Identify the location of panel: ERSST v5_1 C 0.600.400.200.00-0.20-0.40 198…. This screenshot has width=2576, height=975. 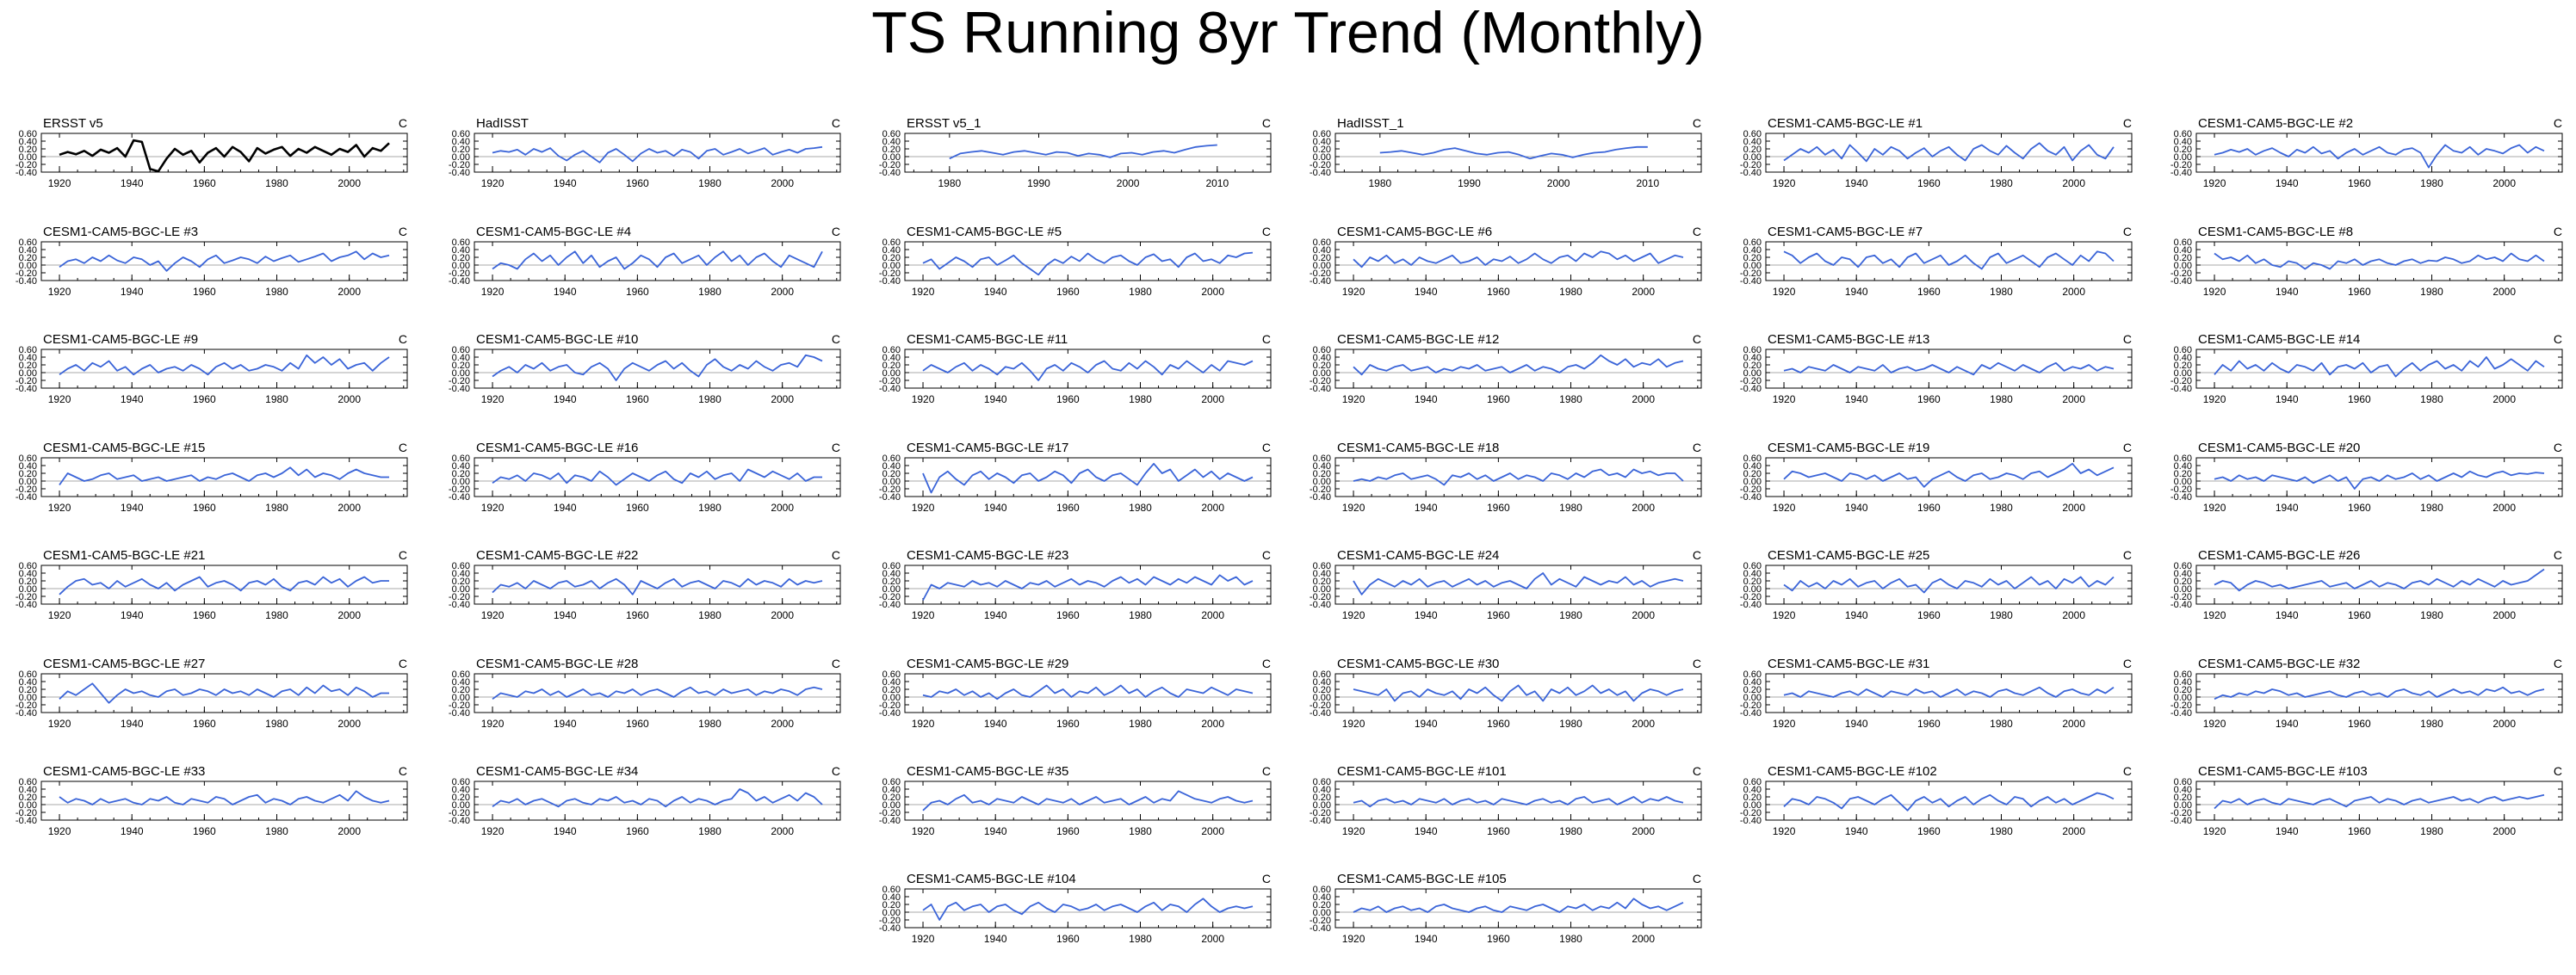
(1075, 152).